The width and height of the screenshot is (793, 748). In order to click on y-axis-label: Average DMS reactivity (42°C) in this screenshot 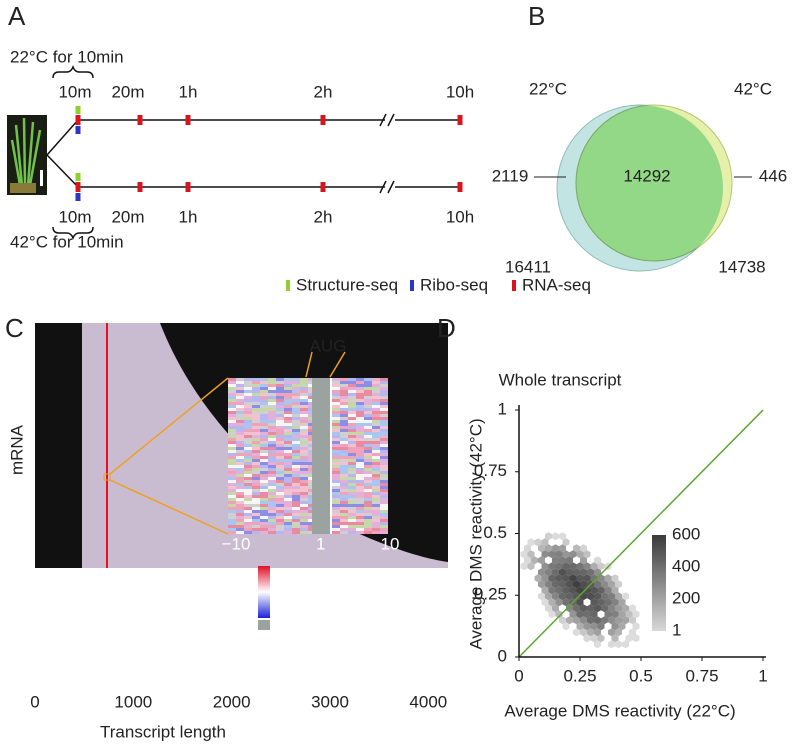, I will do `click(475, 533)`.